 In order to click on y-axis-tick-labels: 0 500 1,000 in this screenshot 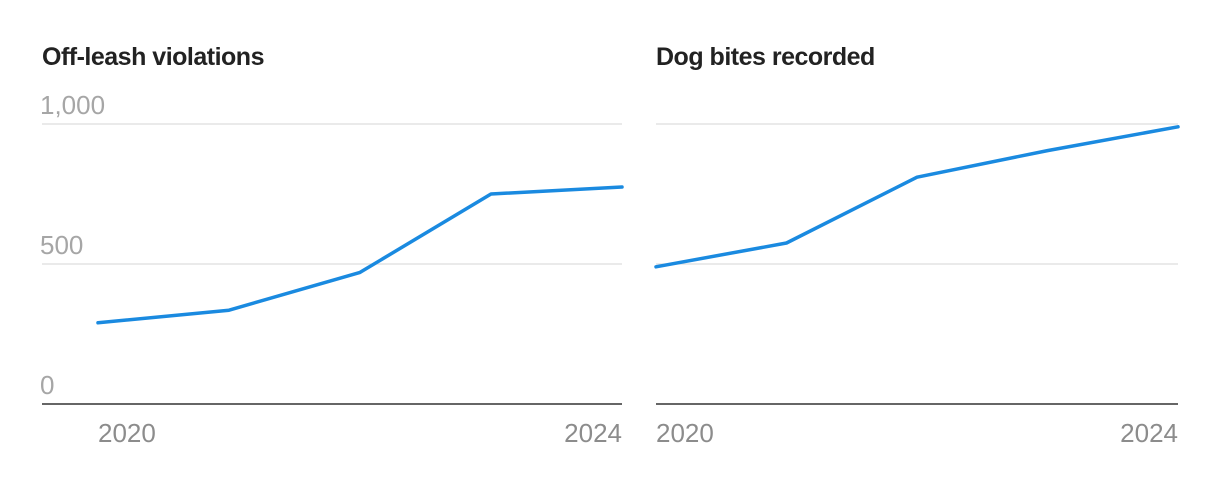, I will do `click(72, 245)`.